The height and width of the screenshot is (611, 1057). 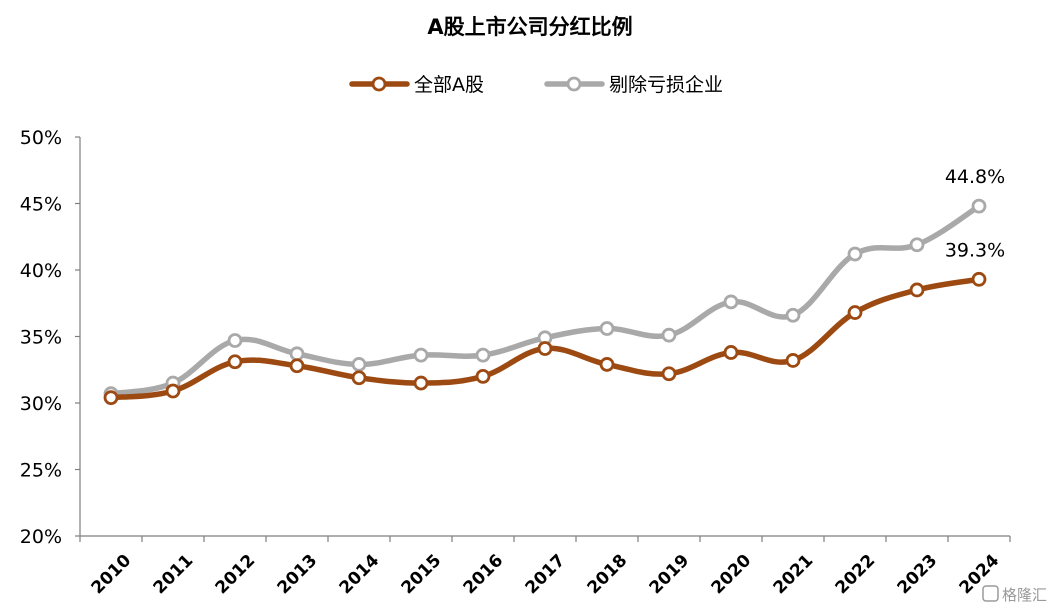 I want to click on x-tick-label: 2019, so click(x=670, y=575).